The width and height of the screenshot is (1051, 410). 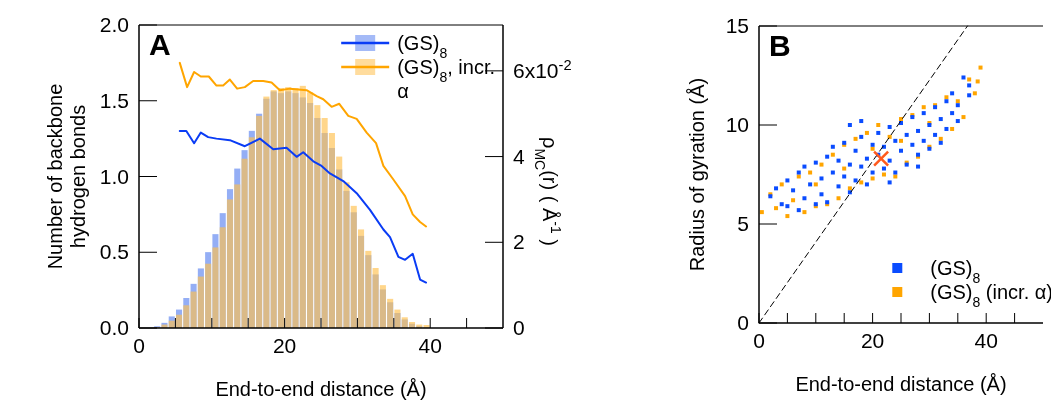 I want to click on annotation: B, so click(x=780, y=45).